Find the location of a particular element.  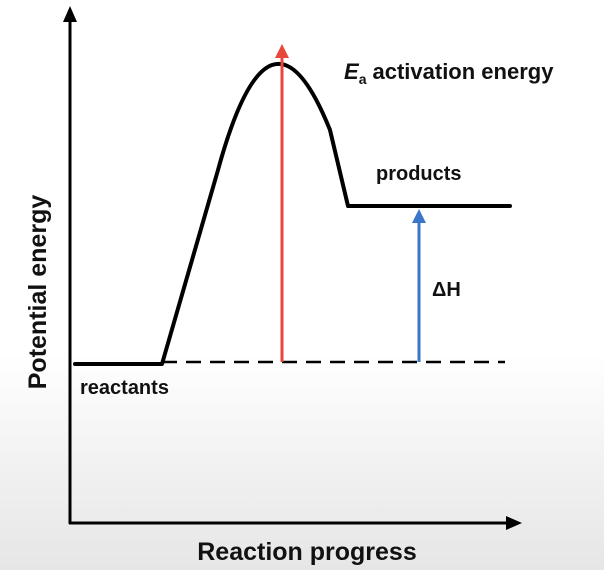

enthalpy-label: ΔH is located at coordinates (446, 290).